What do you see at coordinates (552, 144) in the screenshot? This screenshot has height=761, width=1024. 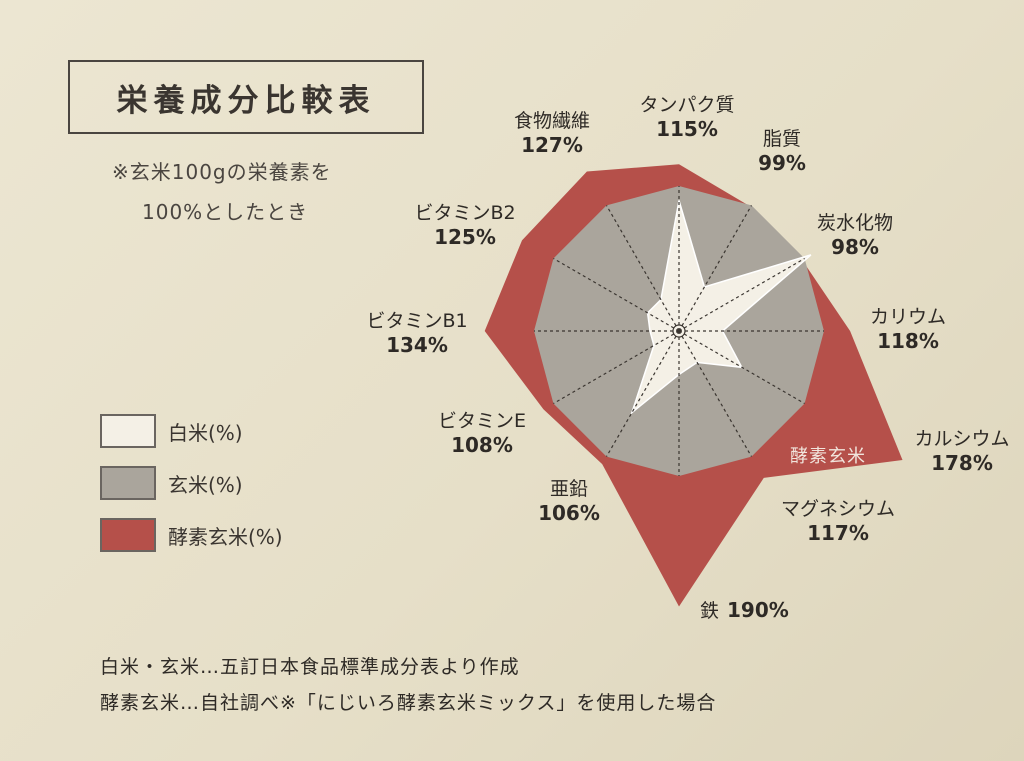 I see `axis-value-label: 127%` at bounding box center [552, 144].